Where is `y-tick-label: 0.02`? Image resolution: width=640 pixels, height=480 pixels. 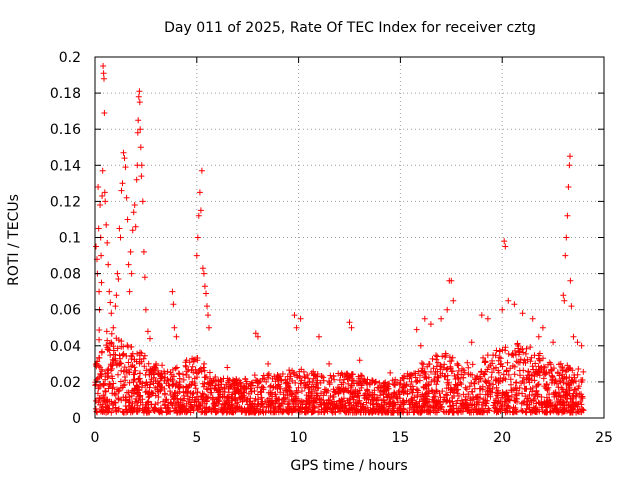
y-tick-label: 0.02 is located at coordinates (65, 383).